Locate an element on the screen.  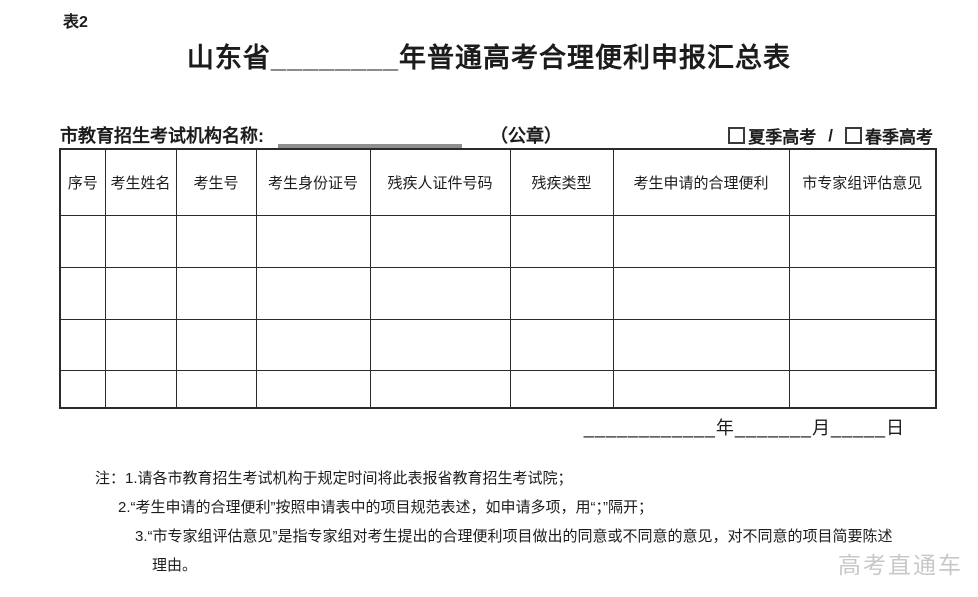
column-header-id-no: 考生身份证号 is located at coordinates (313, 182).